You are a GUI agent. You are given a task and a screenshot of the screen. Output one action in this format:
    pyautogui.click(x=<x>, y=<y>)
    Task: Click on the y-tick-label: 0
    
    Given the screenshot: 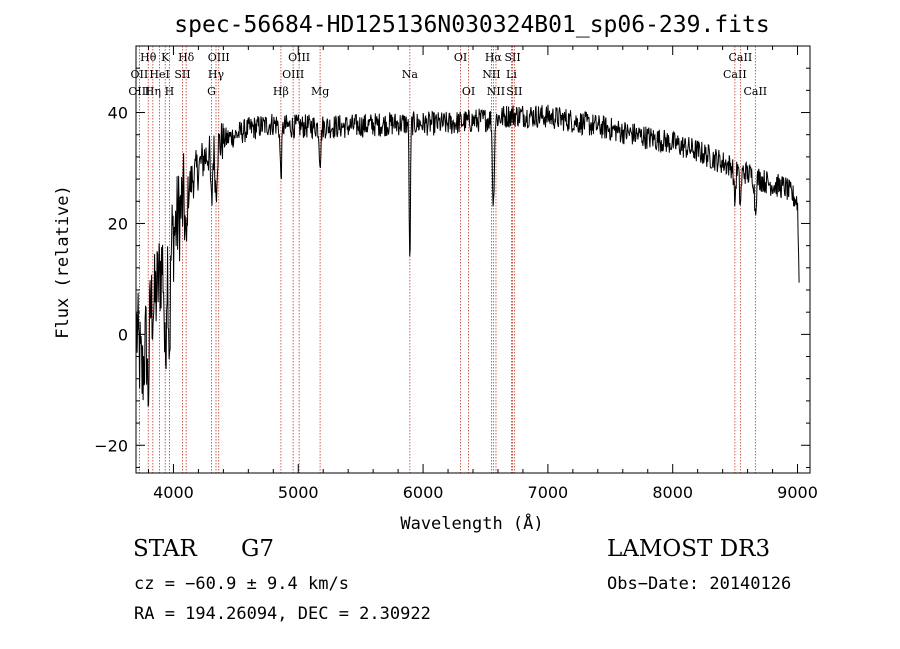 What is the action you would take?
    pyautogui.click(x=123, y=334)
    